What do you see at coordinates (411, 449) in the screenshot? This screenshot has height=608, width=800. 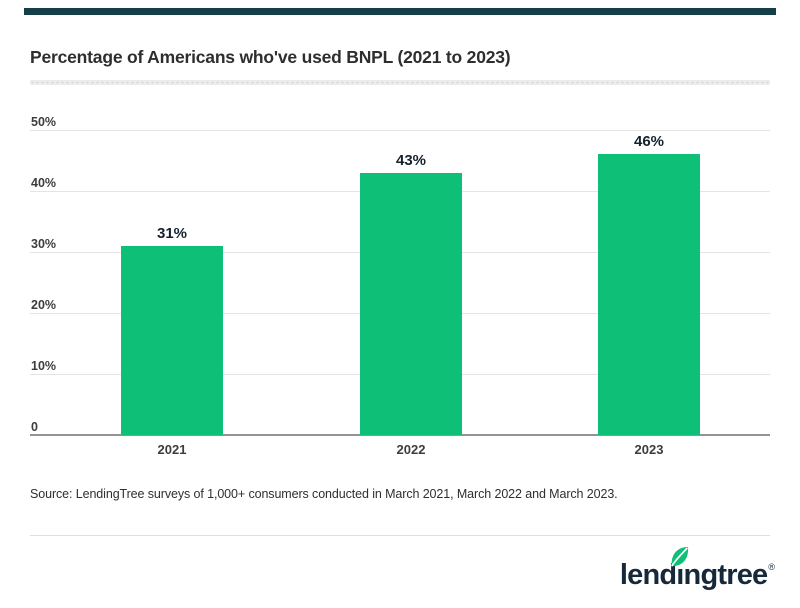 I see `x-tick-label-2022: 2022` at bounding box center [411, 449].